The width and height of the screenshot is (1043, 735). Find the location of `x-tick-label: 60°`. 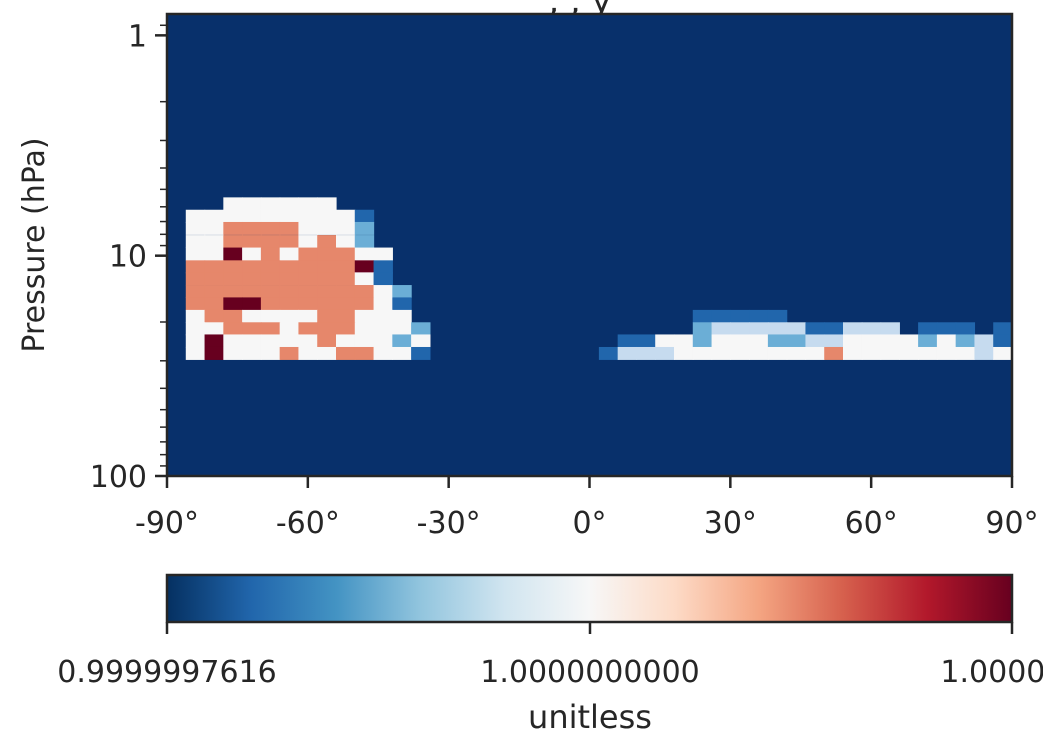

x-tick-label: 60° is located at coordinates (871, 523).